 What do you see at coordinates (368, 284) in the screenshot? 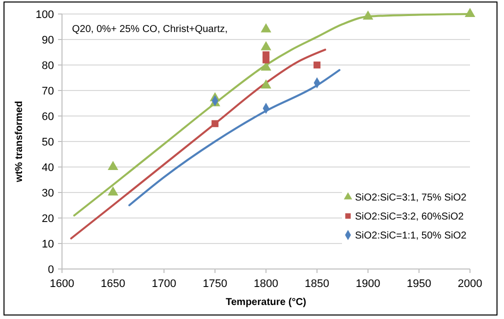
I see `x-tick-label: 1900` at bounding box center [368, 284].